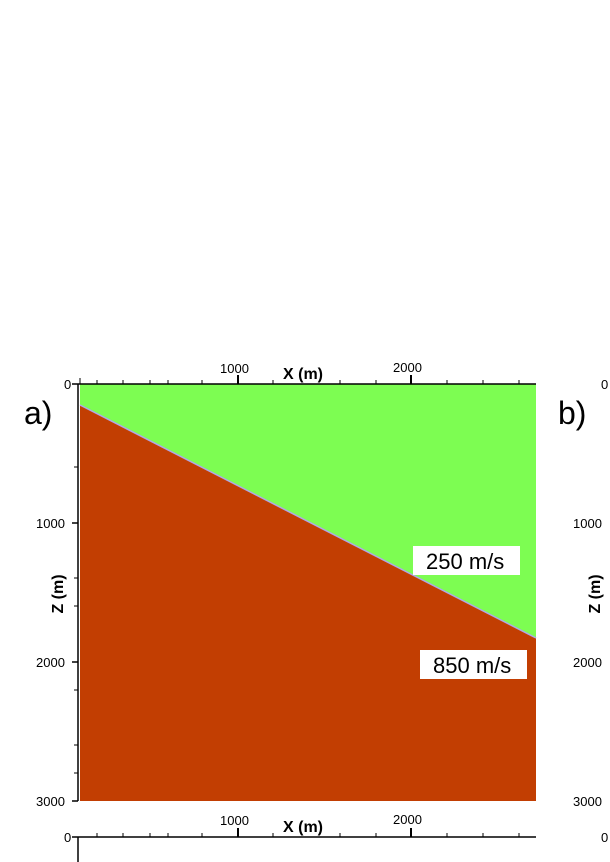 The image size is (610, 862). I want to click on panel-b-z-tick-1000: 1000, so click(587, 523).